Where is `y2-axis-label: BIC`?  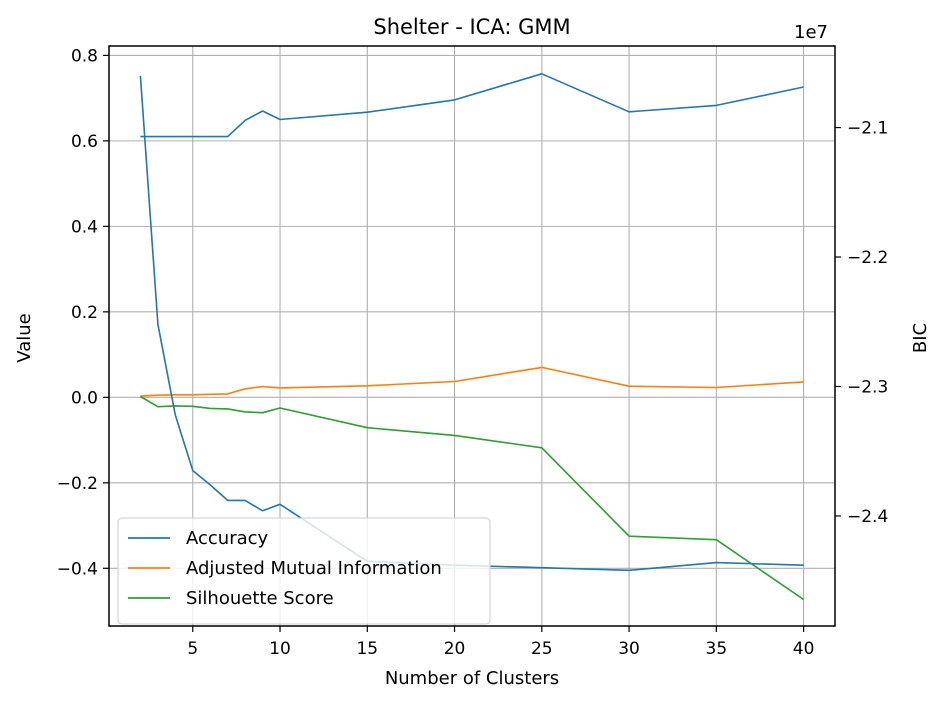
y2-axis-label: BIC is located at coordinates (920, 338).